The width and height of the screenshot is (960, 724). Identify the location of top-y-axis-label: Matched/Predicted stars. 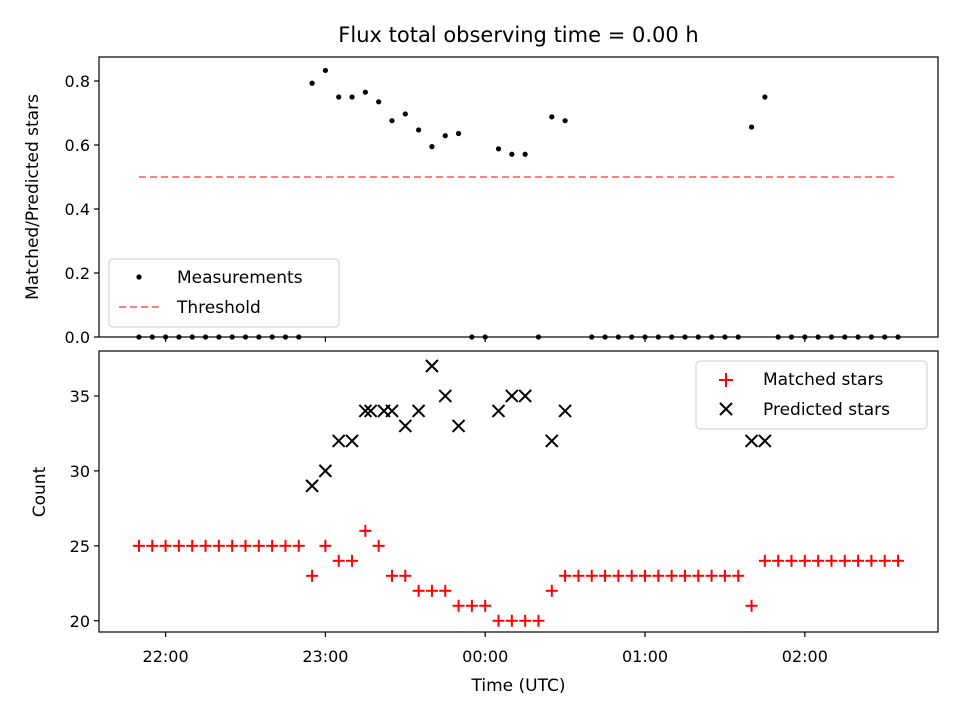
(33, 197).